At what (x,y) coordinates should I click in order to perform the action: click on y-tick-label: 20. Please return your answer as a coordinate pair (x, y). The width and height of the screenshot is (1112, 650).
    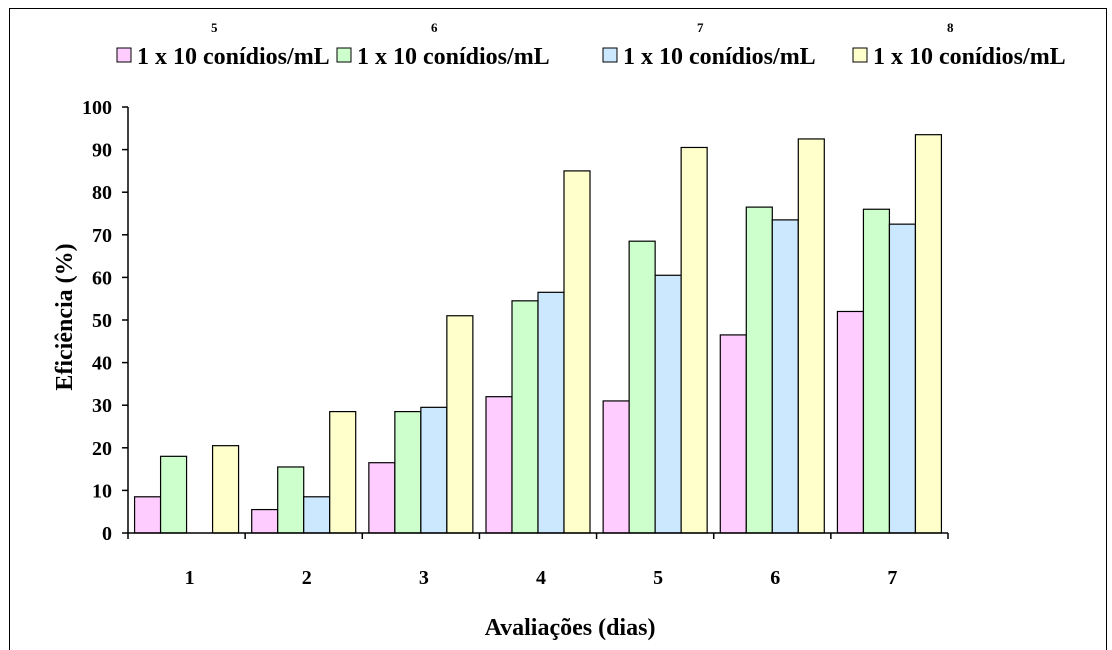
    Looking at the image, I should click on (102, 449).